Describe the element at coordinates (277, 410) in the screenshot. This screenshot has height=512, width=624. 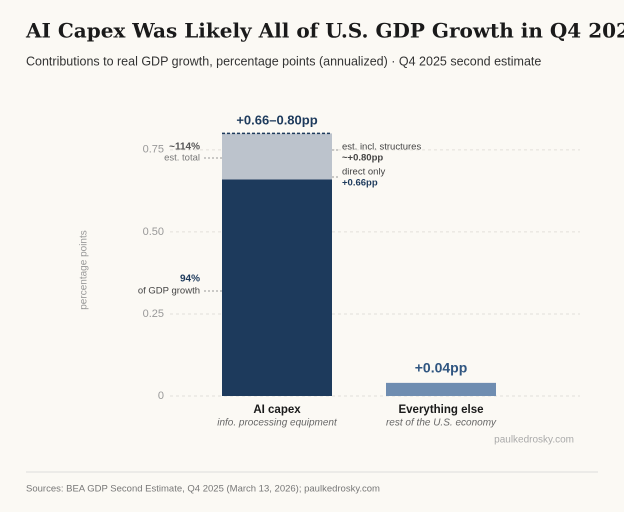
I see `x-tick-label: AI capex` at that location.